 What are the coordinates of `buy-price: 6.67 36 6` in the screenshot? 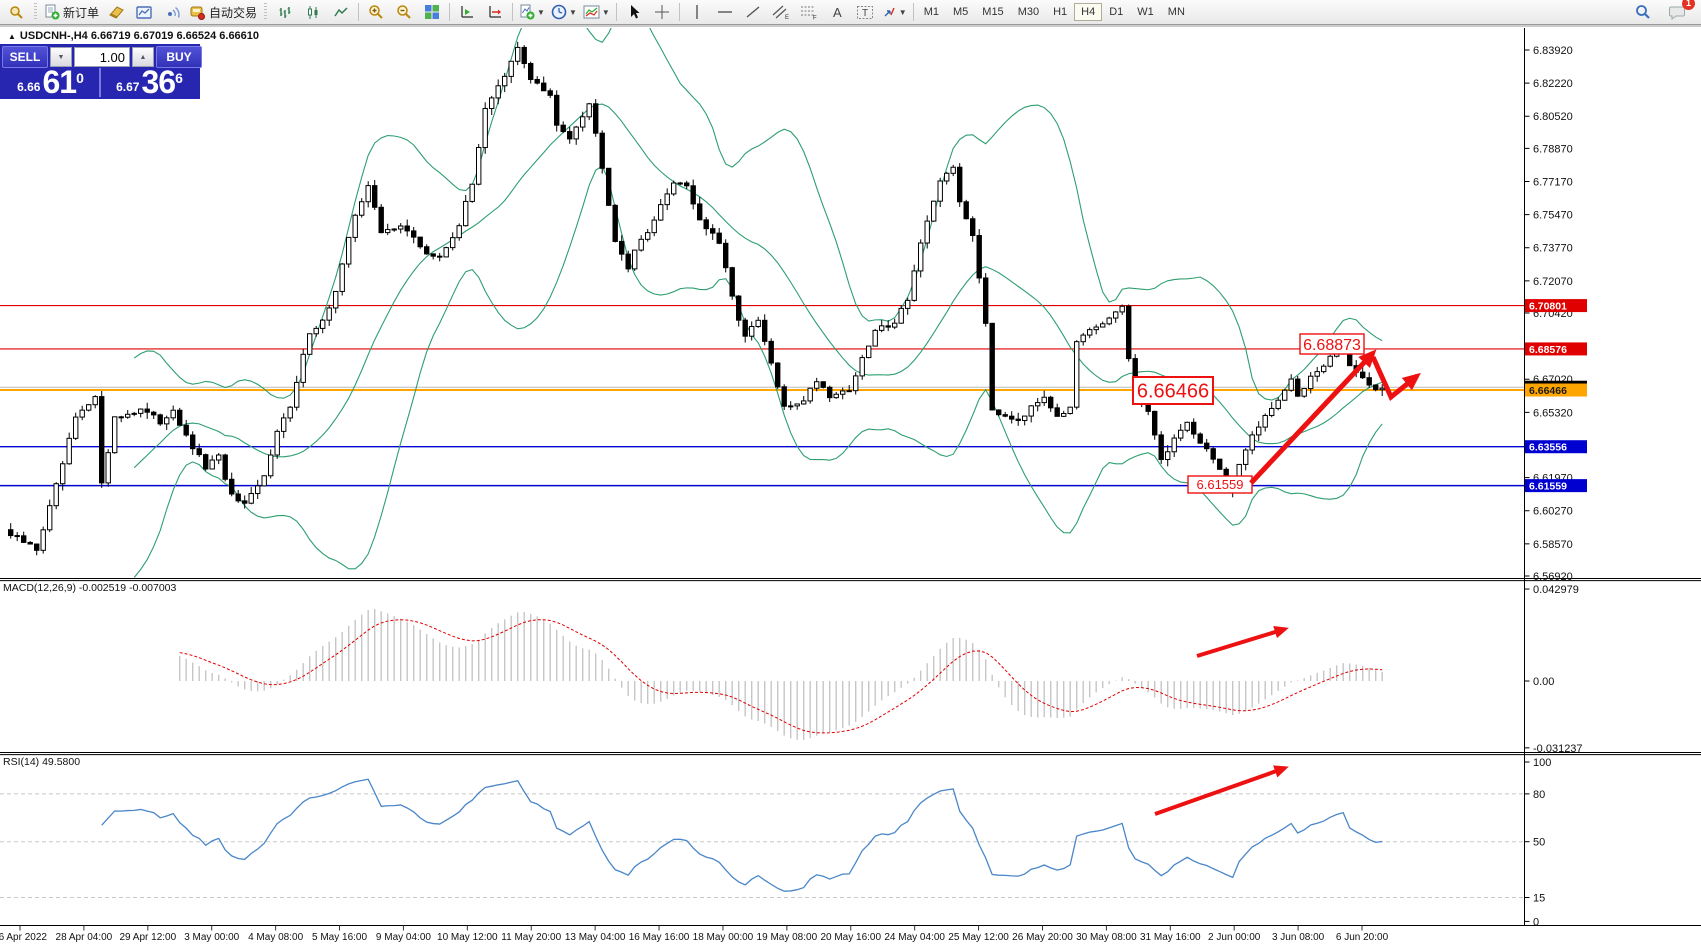 It's located at (149, 82).